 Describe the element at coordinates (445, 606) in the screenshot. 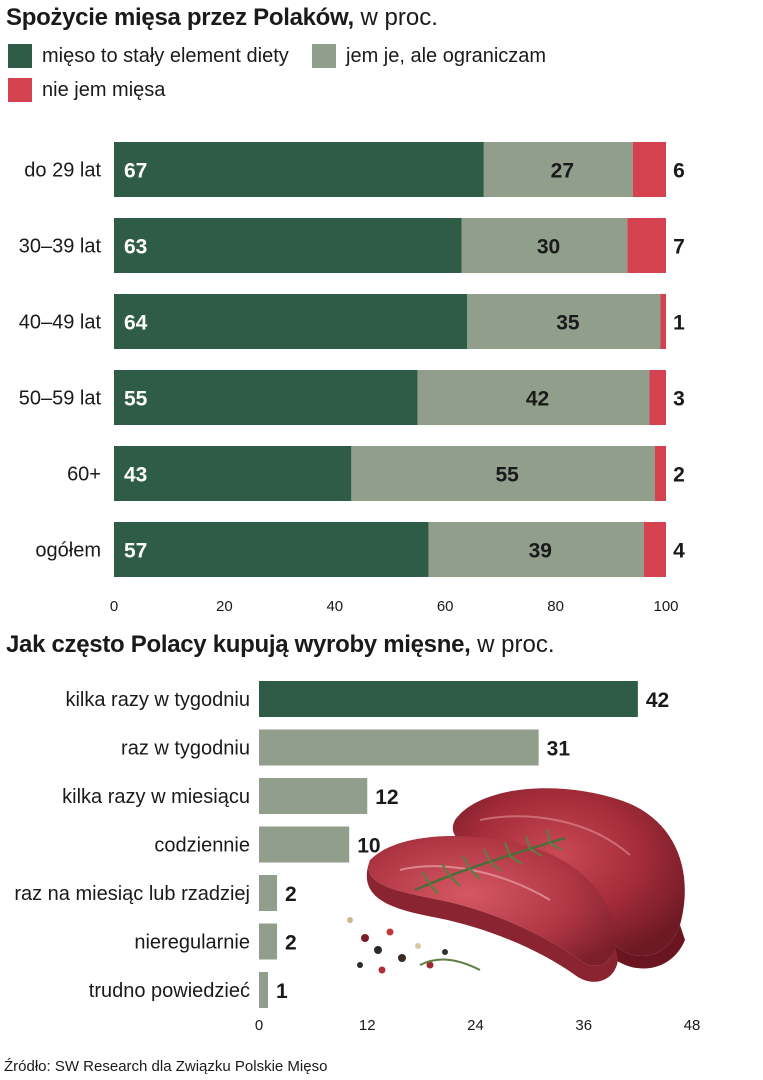

I see `x-tick-label: 60` at that location.